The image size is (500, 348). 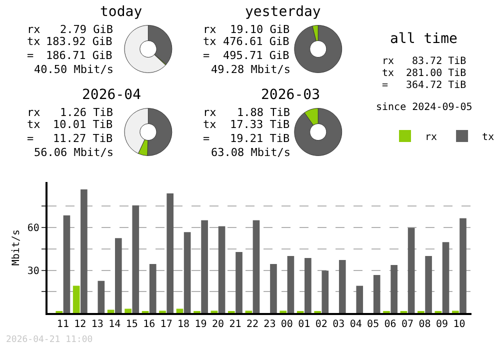 I want to click on x-tick-label: 14, so click(x=114, y=324).